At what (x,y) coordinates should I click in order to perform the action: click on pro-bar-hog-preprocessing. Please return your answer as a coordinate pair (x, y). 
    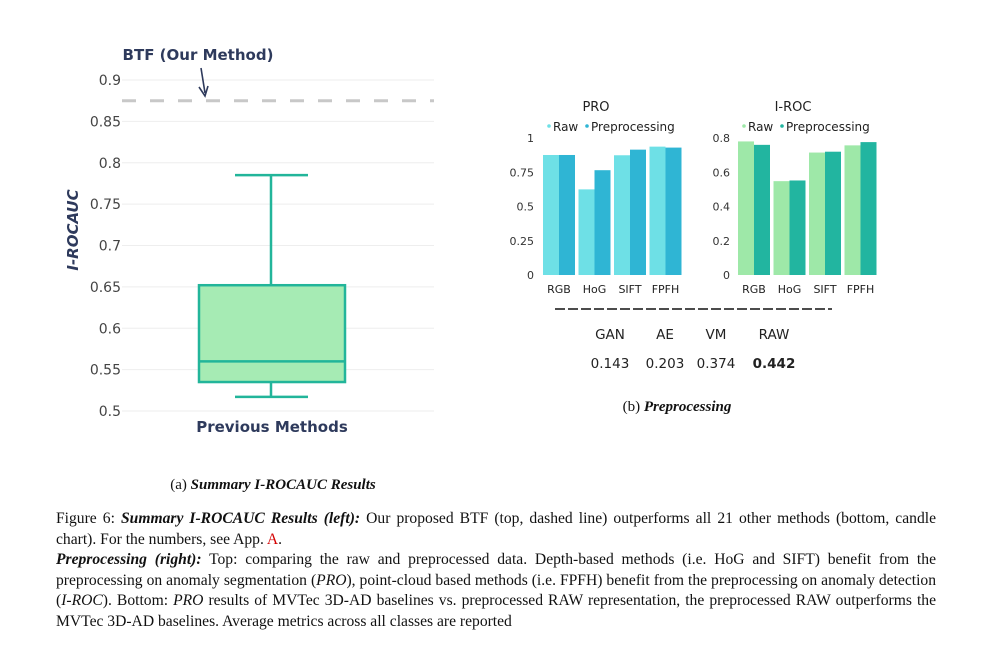
    Looking at the image, I should click on (602, 222).